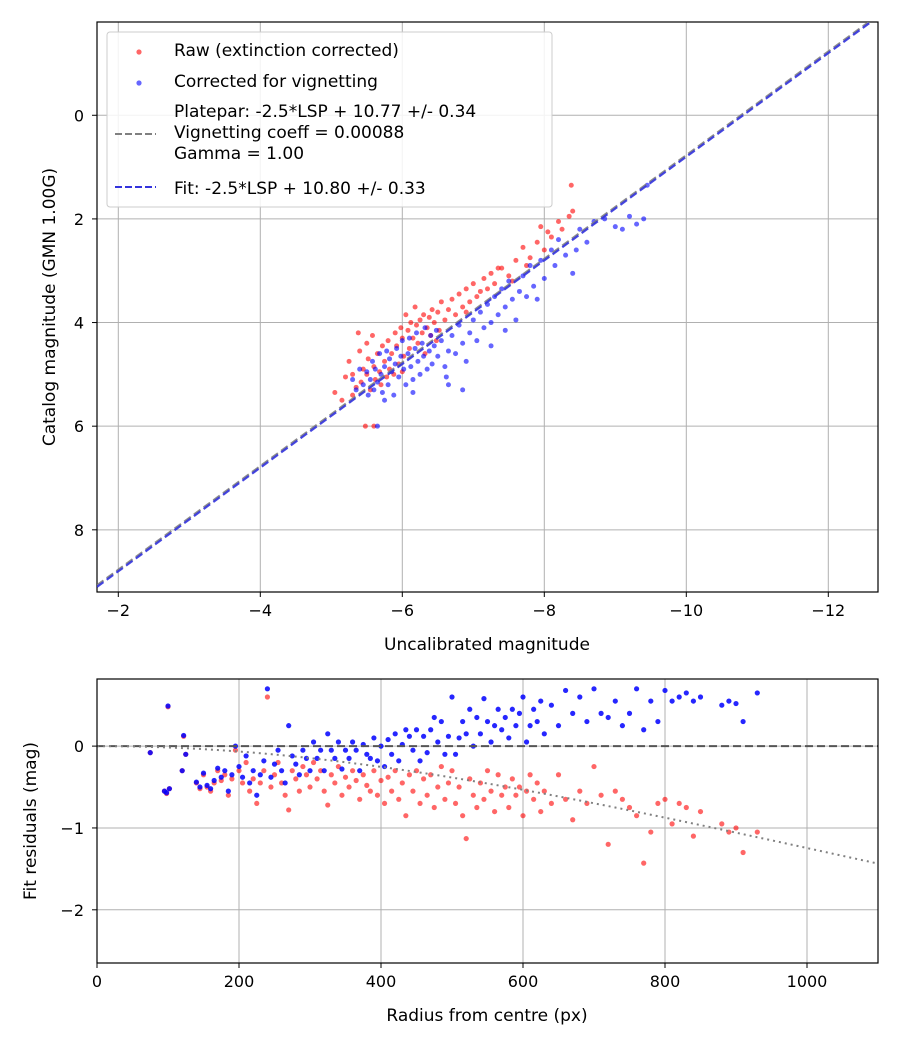 This screenshot has width=900, height=1050. What do you see at coordinates (79, 219) in the screenshot?
I see `top-y-tick-label: 2` at bounding box center [79, 219].